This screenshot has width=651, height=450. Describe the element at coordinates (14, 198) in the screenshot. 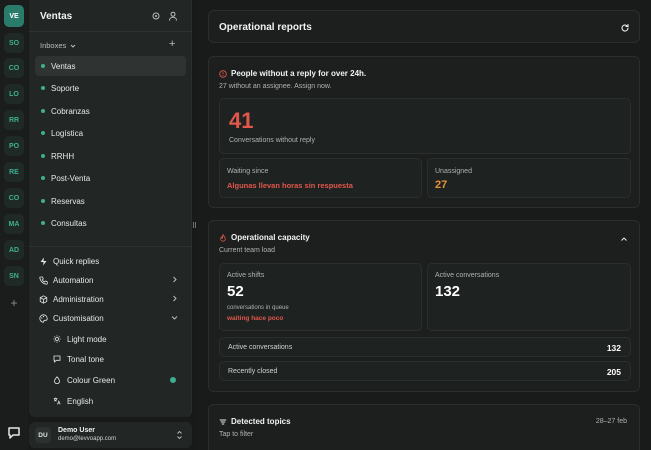

I see `workspace-co-2: CO` at that location.